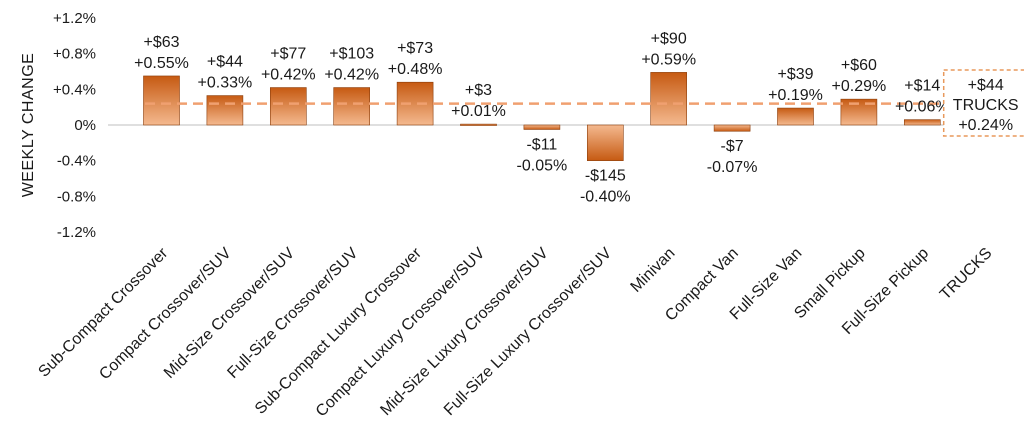 Image resolution: width=1024 pixels, height=437 pixels. What do you see at coordinates (605, 176) in the screenshot?
I see `bar-dollar-label: -$145` at bounding box center [605, 176].